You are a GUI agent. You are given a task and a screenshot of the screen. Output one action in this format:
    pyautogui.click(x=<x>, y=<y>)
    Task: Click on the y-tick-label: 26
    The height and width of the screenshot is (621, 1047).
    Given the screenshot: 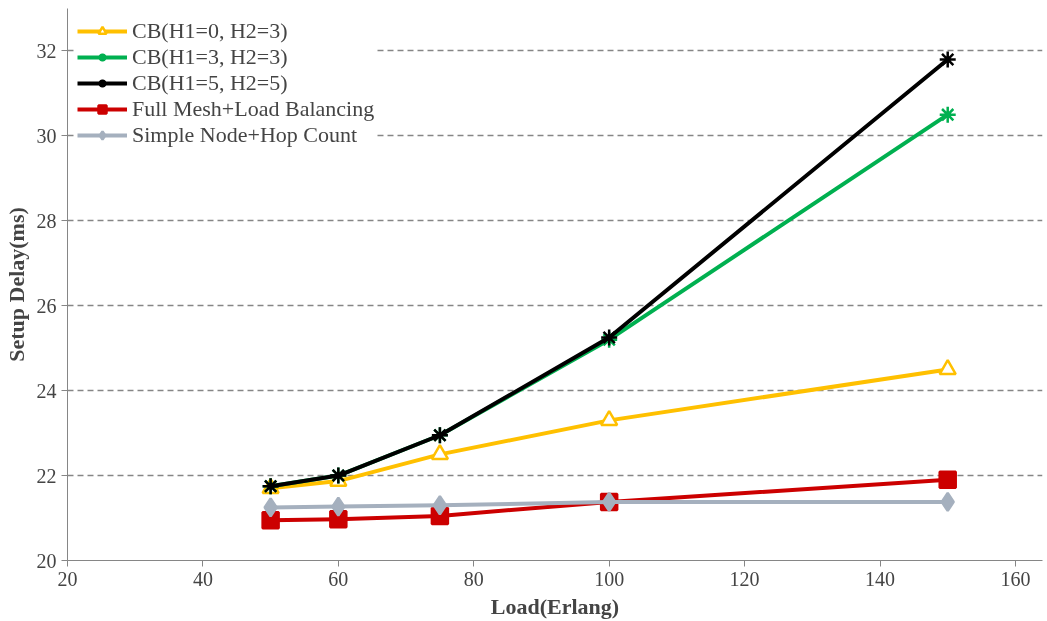 What is the action you would take?
    pyautogui.click(x=46, y=305)
    